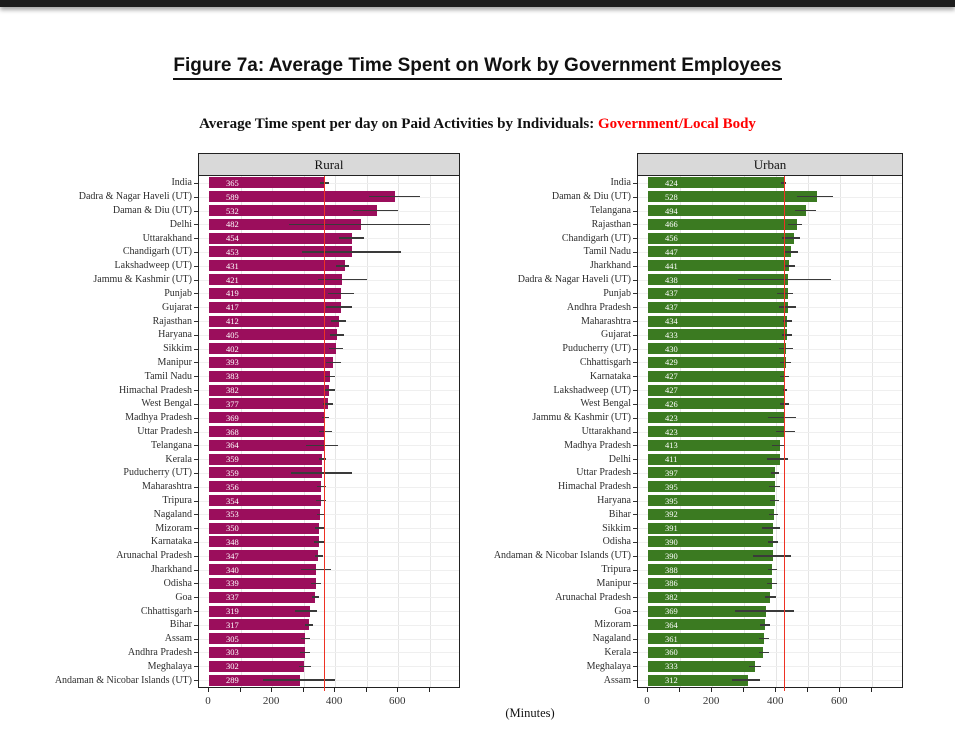 The height and width of the screenshot is (740, 955). What do you see at coordinates (617, 680) in the screenshot?
I see `category-label: Assam` at bounding box center [617, 680].